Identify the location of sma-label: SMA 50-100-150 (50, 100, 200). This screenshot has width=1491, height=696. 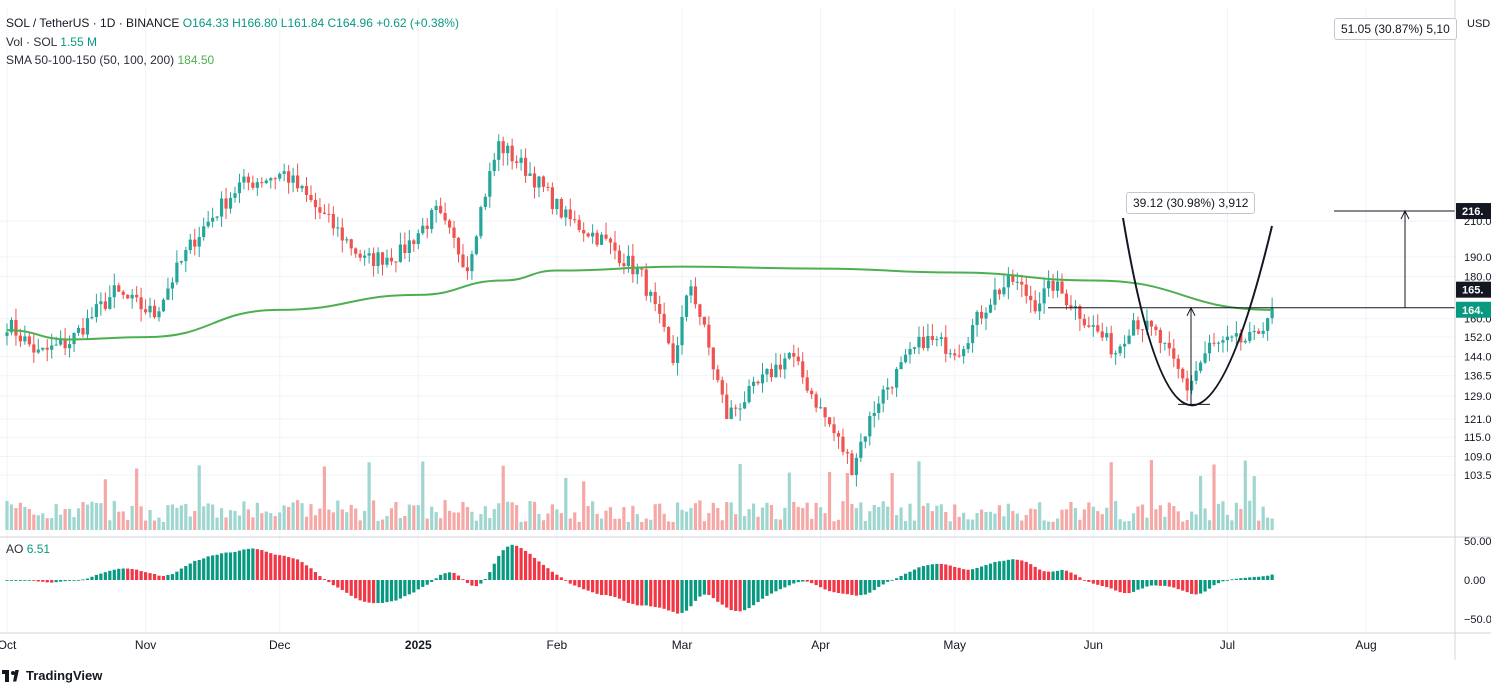
(90, 60).